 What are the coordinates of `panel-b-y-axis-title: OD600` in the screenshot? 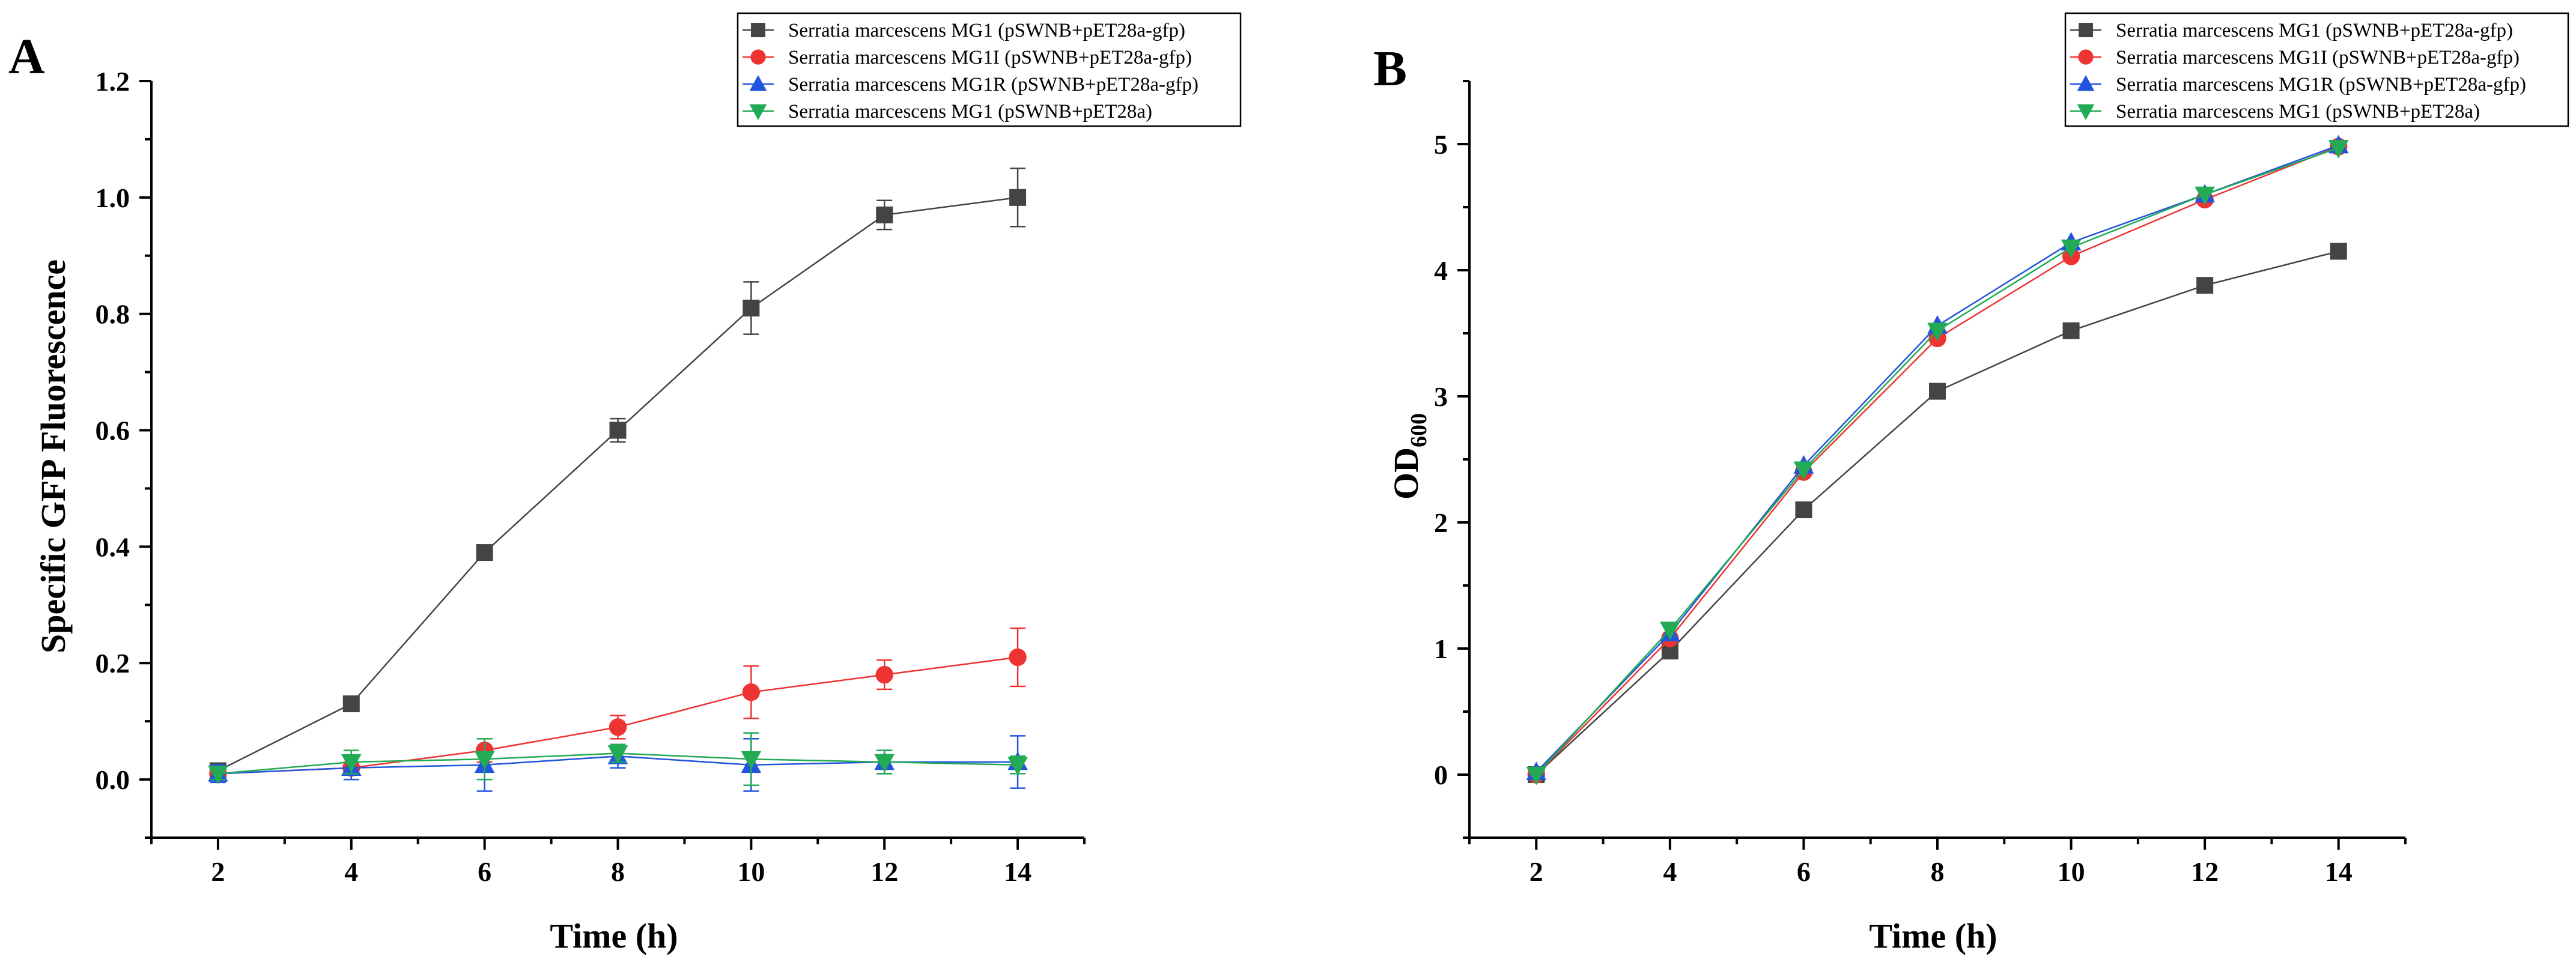 It's located at (1410, 456).